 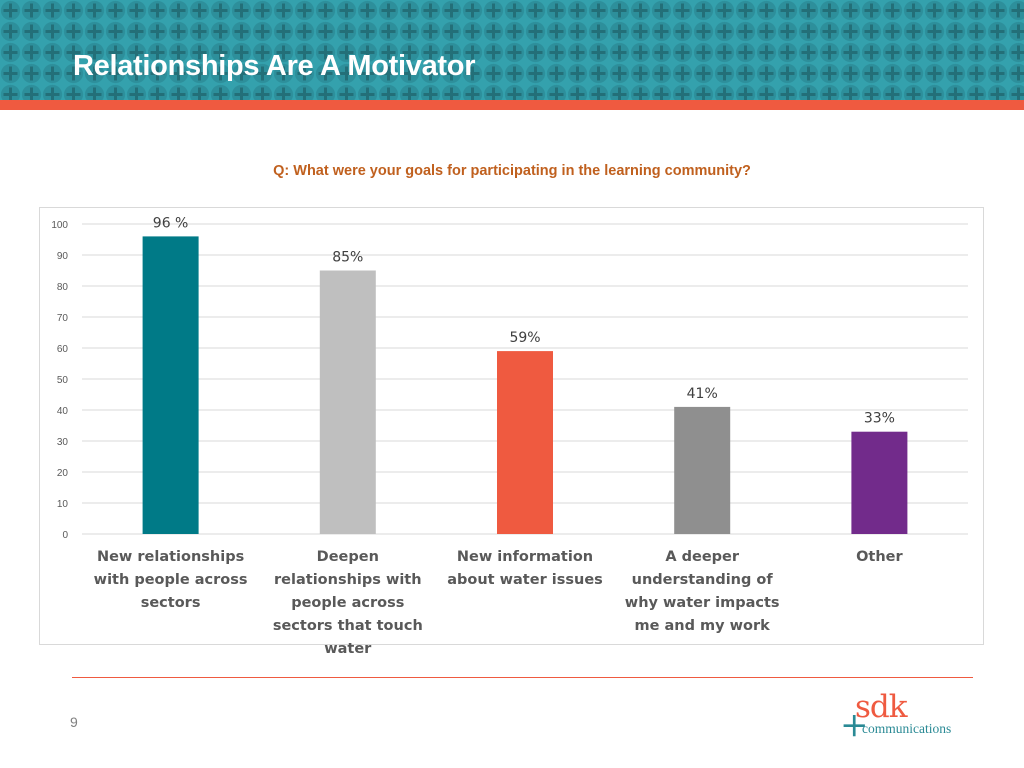 What do you see at coordinates (65, 535) in the screenshot?
I see `y-tick-label: 0` at bounding box center [65, 535].